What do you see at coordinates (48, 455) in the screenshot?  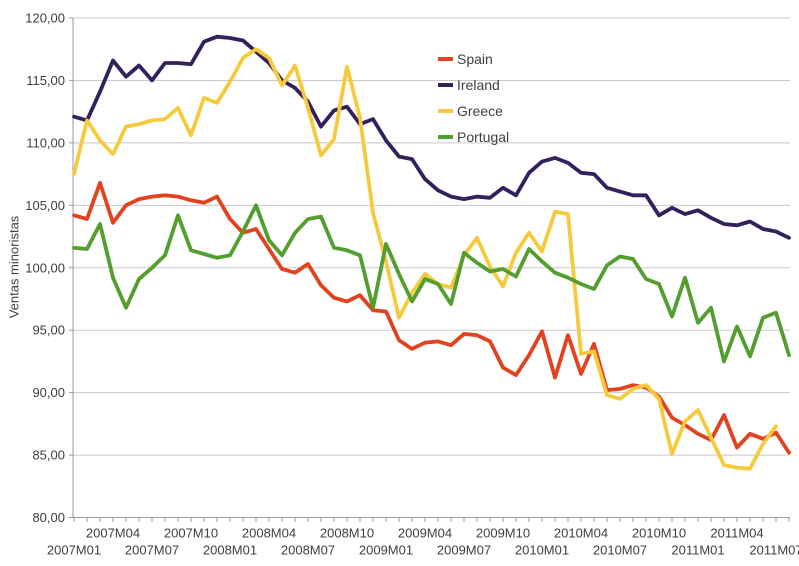 I see `y-tick-label: 85,00` at bounding box center [48, 455].